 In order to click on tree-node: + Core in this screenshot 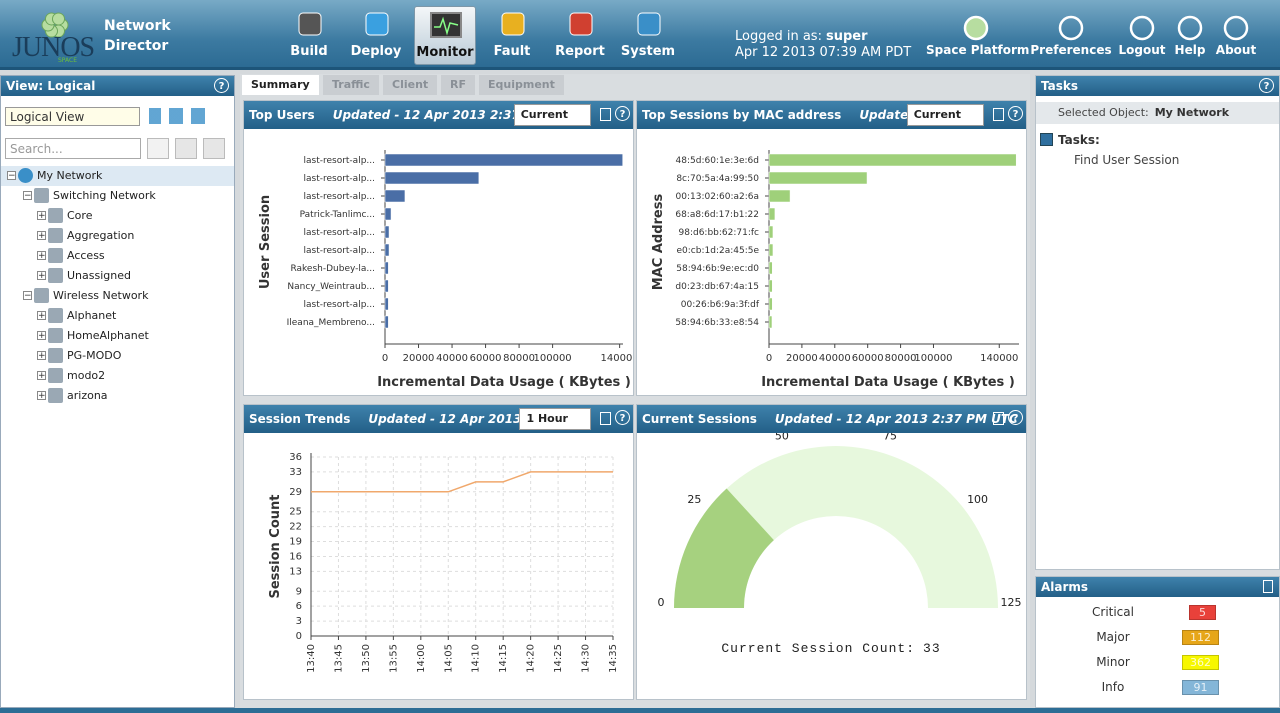, I will do `click(117, 216)`.